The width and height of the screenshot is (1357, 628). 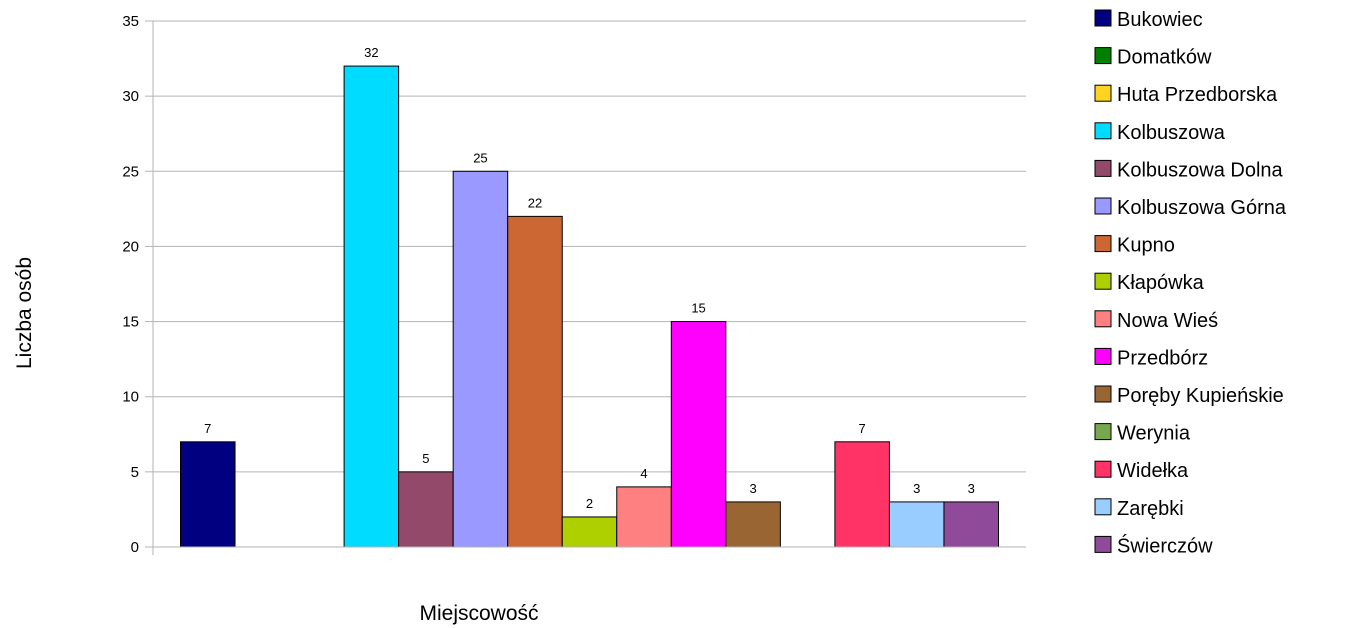 What do you see at coordinates (971, 524) in the screenshot?
I see `bar-świerczów` at bounding box center [971, 524].